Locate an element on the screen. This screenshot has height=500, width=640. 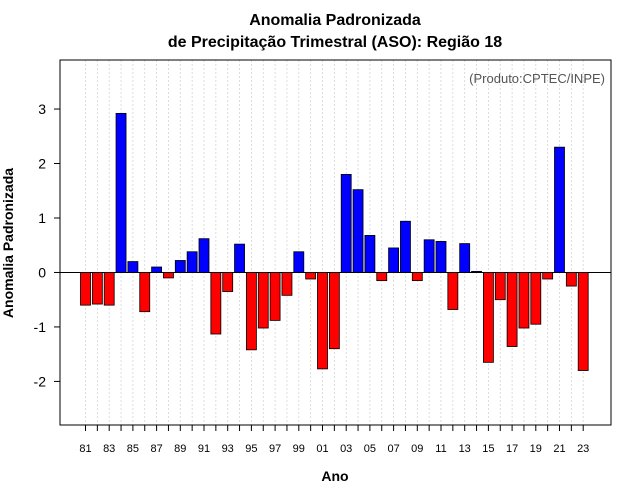
bar-1984 is located at coordinates (121, 192).